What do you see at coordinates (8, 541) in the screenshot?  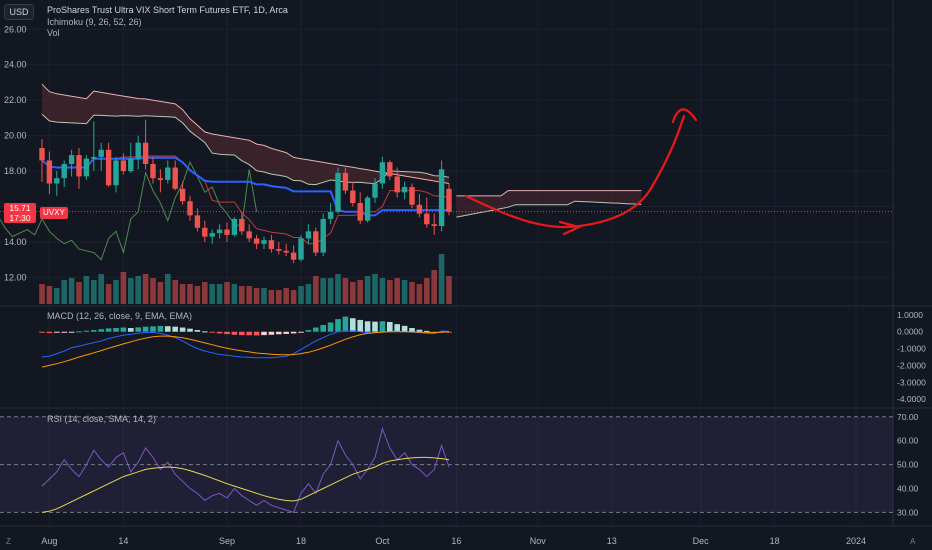 I see `timezone-icon: Z` at bounding box center [8, 541].